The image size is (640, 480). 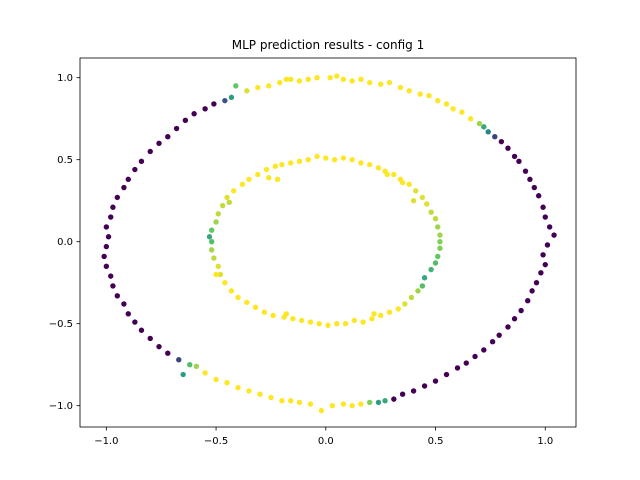 I want to click on x-tick-label: −1.0, so click(x=106, y=441).